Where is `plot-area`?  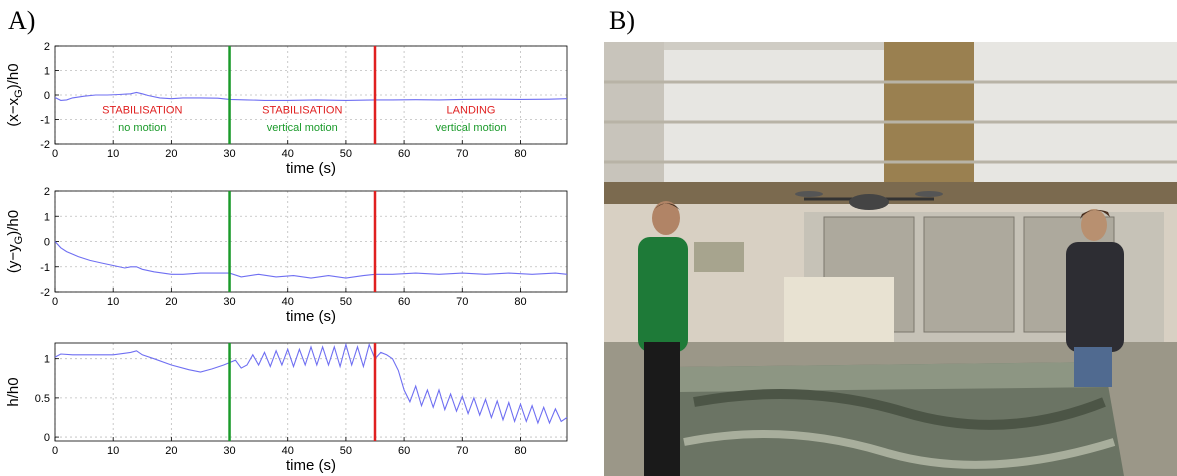 plot-area is located at coordinates (311, 392).